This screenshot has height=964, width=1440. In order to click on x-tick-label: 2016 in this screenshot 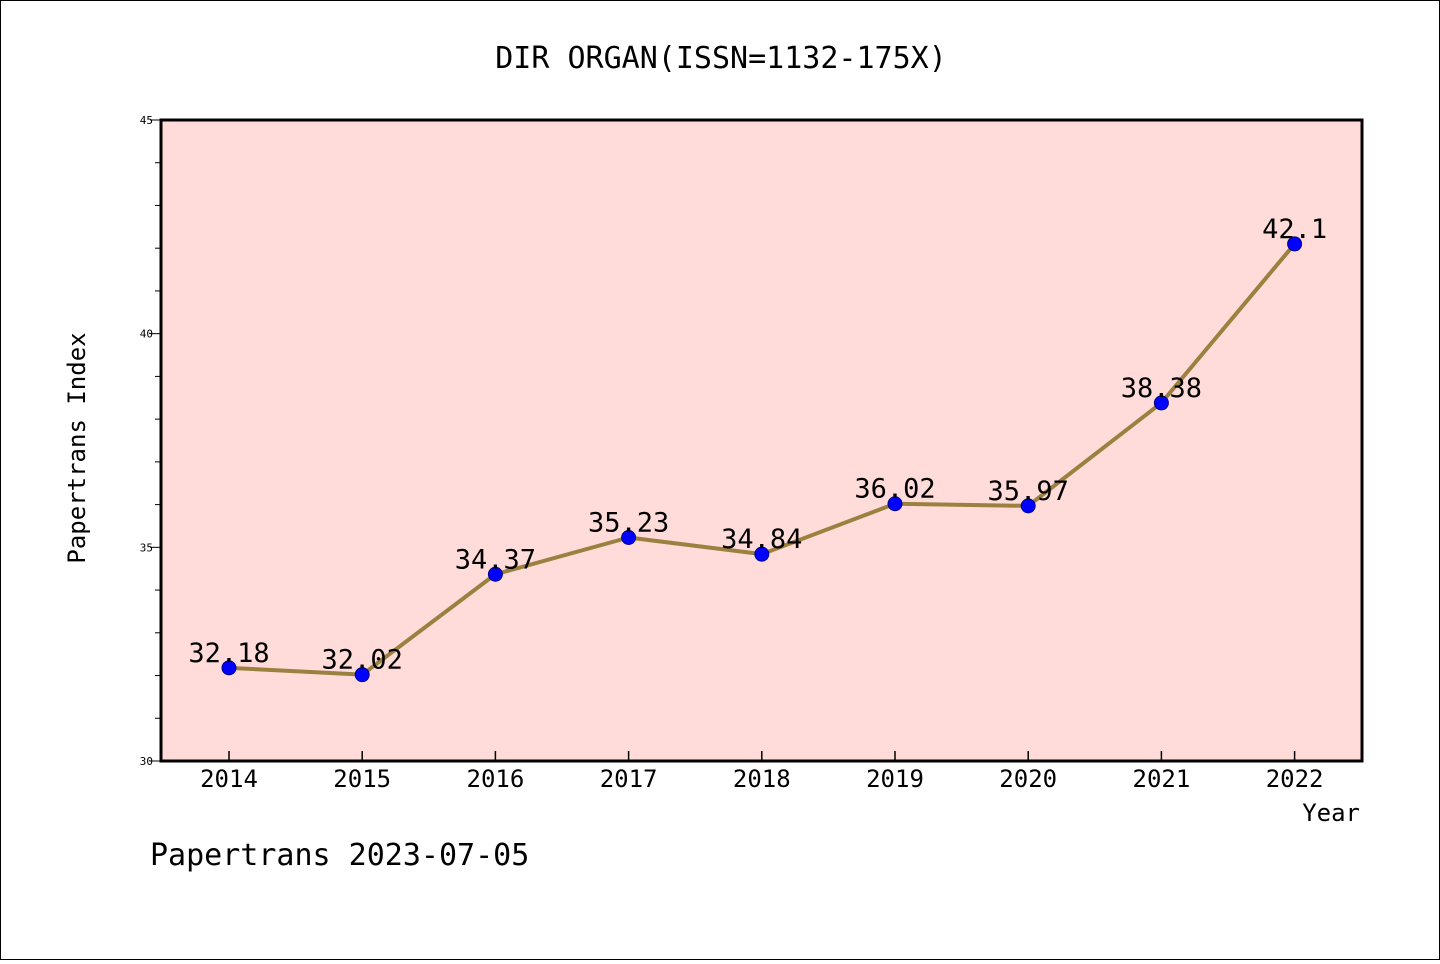, I will do `click(496, 779)`.